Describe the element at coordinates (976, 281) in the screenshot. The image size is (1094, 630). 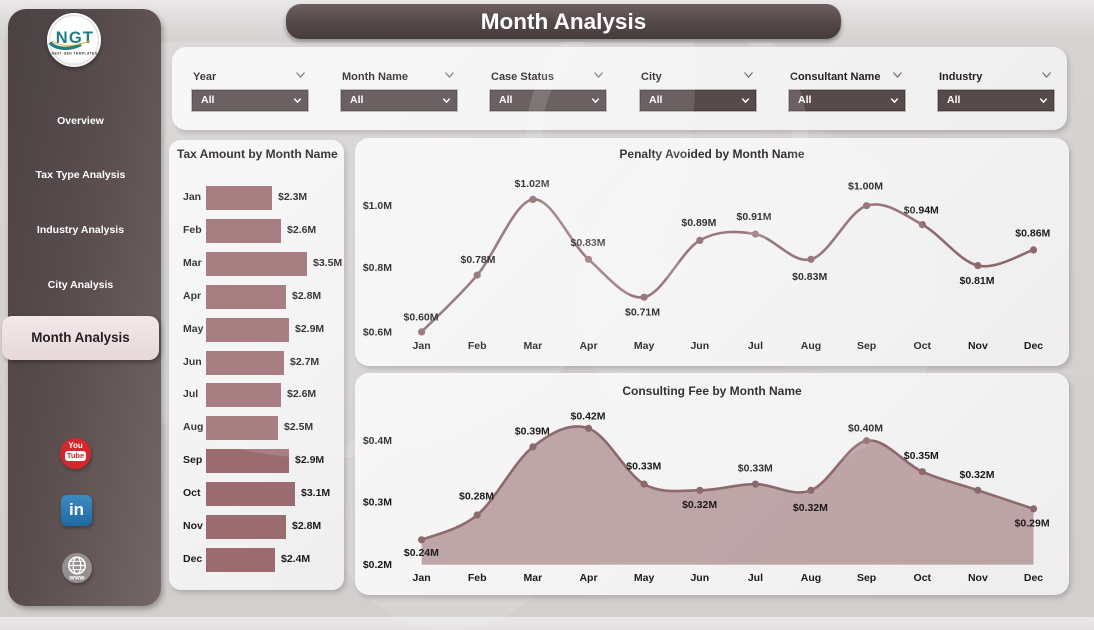
I see `svg-text: $0.81M` at that location.